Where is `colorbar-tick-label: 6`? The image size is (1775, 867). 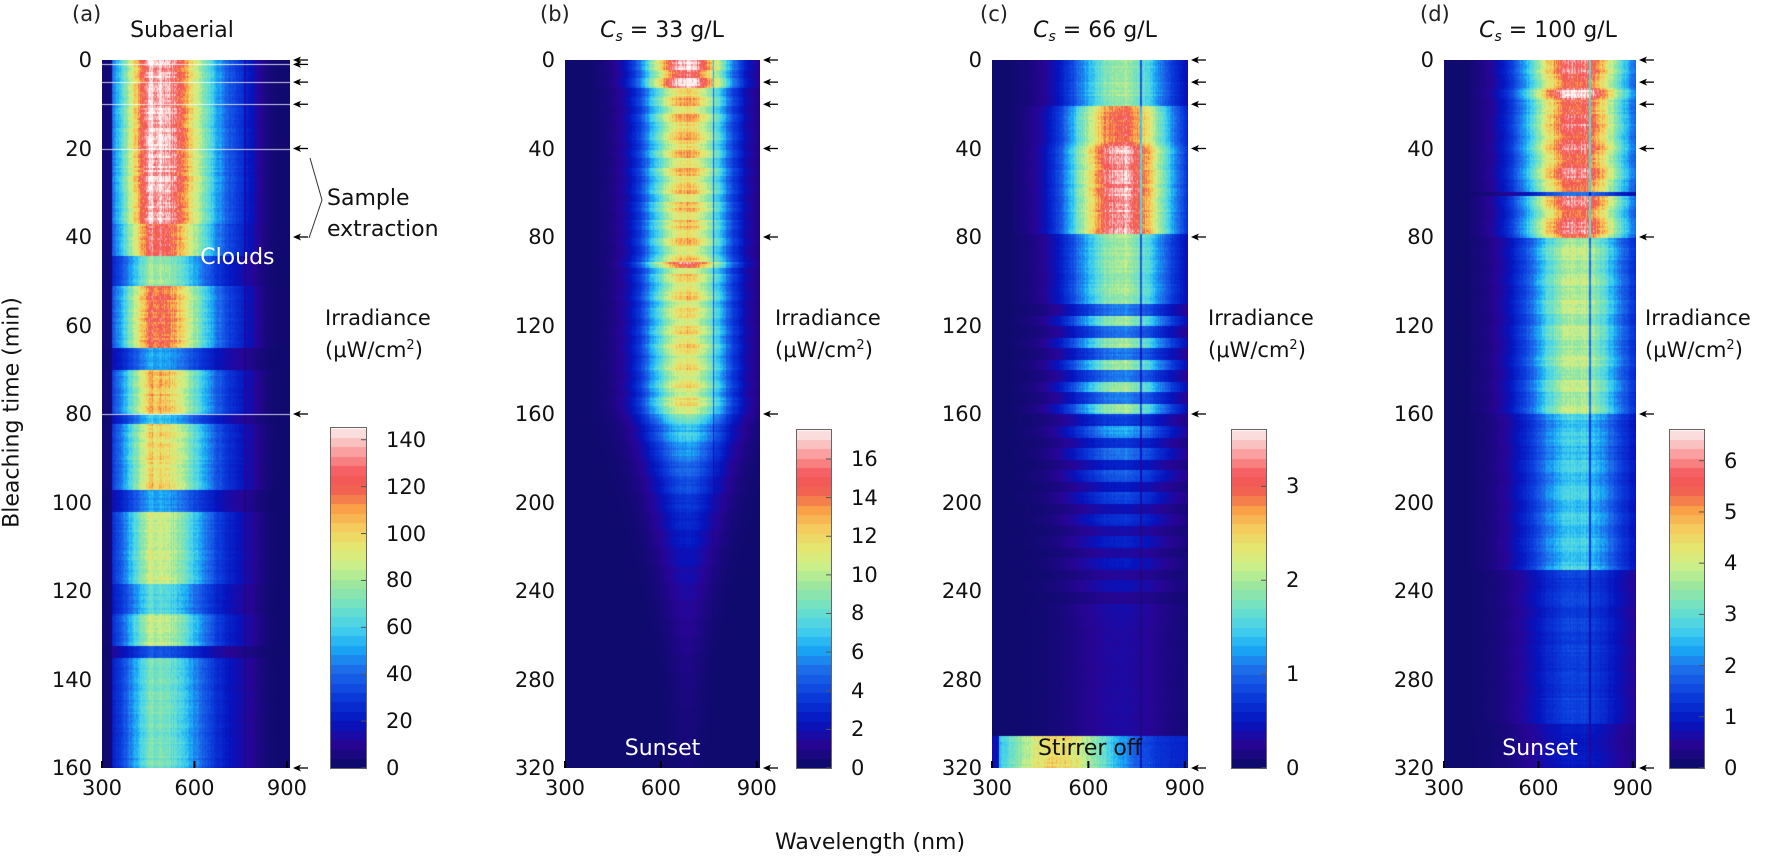
colorbar-tick-label: 6 is located at coordinates (1731, 460).